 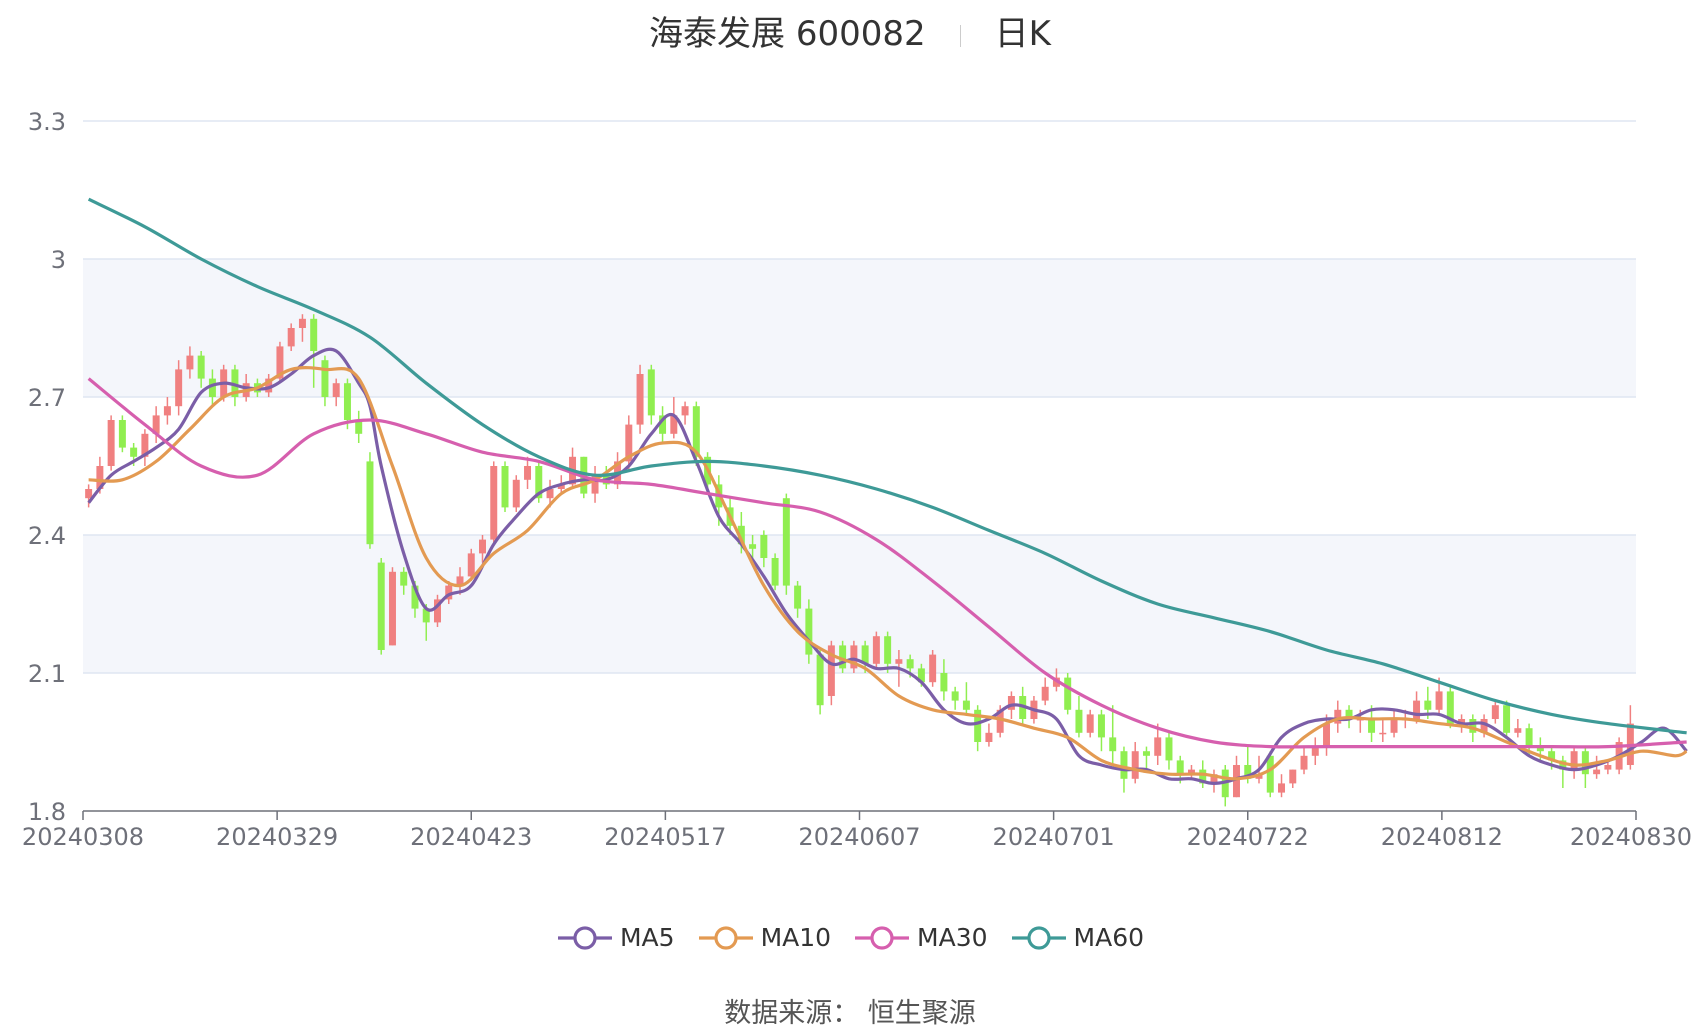 I want to click on y-tick-label: 2.1, so click(x=47, y=674).